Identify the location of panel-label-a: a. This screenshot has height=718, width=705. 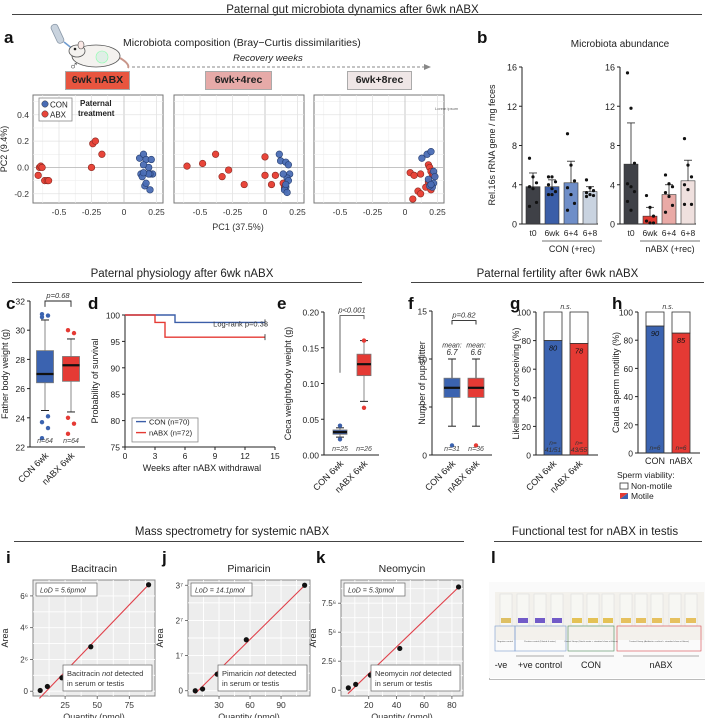
(9, 37).